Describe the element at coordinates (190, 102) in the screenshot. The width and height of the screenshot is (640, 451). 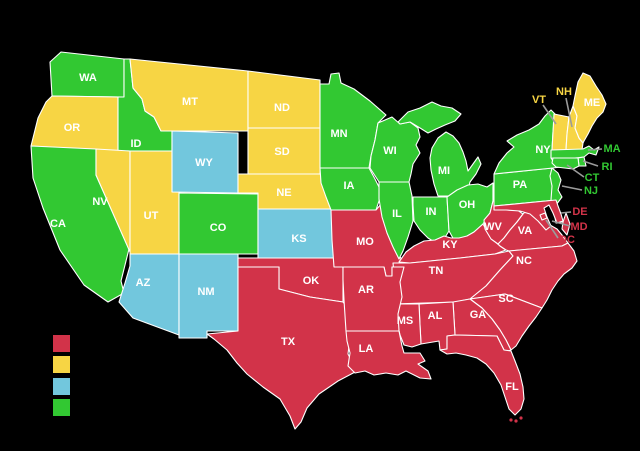
I see `state-label-mt: MT` at that location.